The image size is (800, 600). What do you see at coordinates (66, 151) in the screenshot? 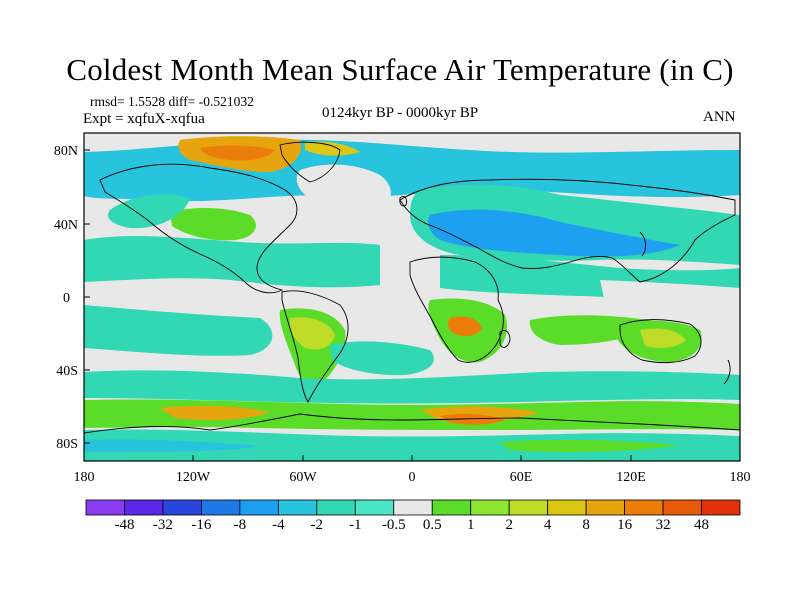
I see `lat-label-80n: 80N` at bounding box center [66, 151].